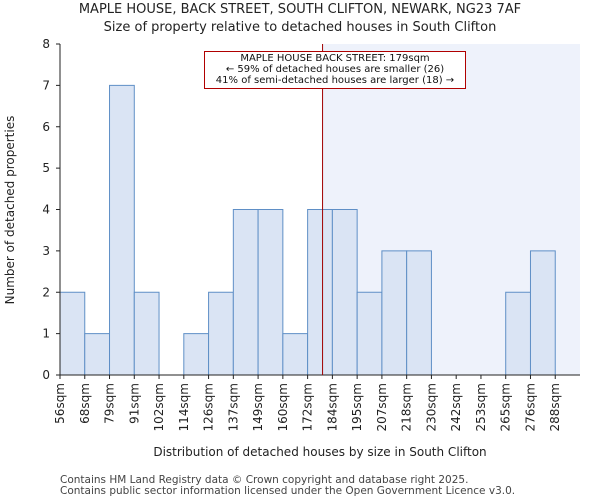 This screenshot has width=600, height=500. I want to click on x-tick-label: 184sqm, so click(332, 407).